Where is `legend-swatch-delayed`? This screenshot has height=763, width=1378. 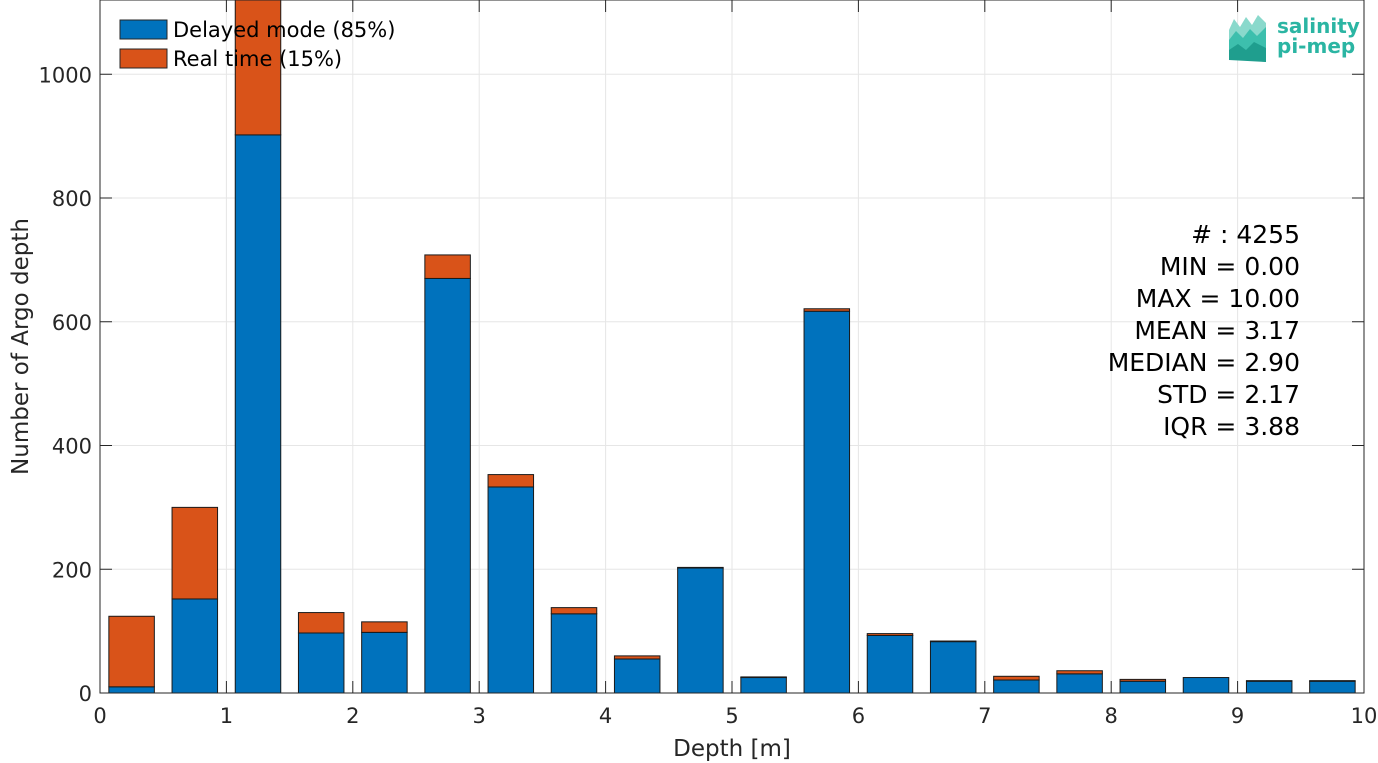 legend-swatch-delayed is located at coordinates (143, 29).